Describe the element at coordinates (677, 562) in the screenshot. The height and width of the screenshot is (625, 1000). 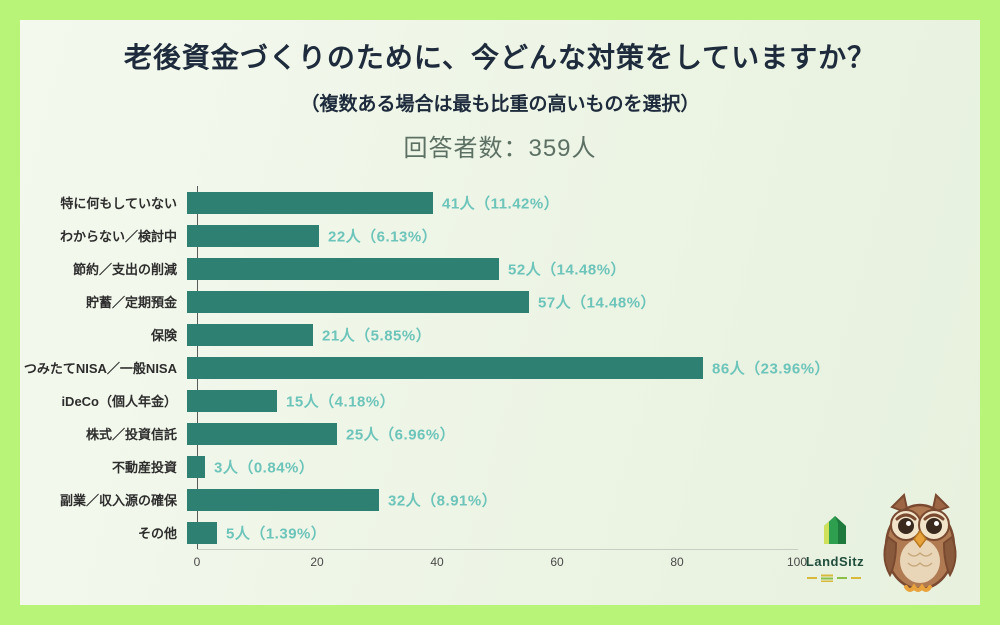
I see `x-tick-label: 80` at that location.